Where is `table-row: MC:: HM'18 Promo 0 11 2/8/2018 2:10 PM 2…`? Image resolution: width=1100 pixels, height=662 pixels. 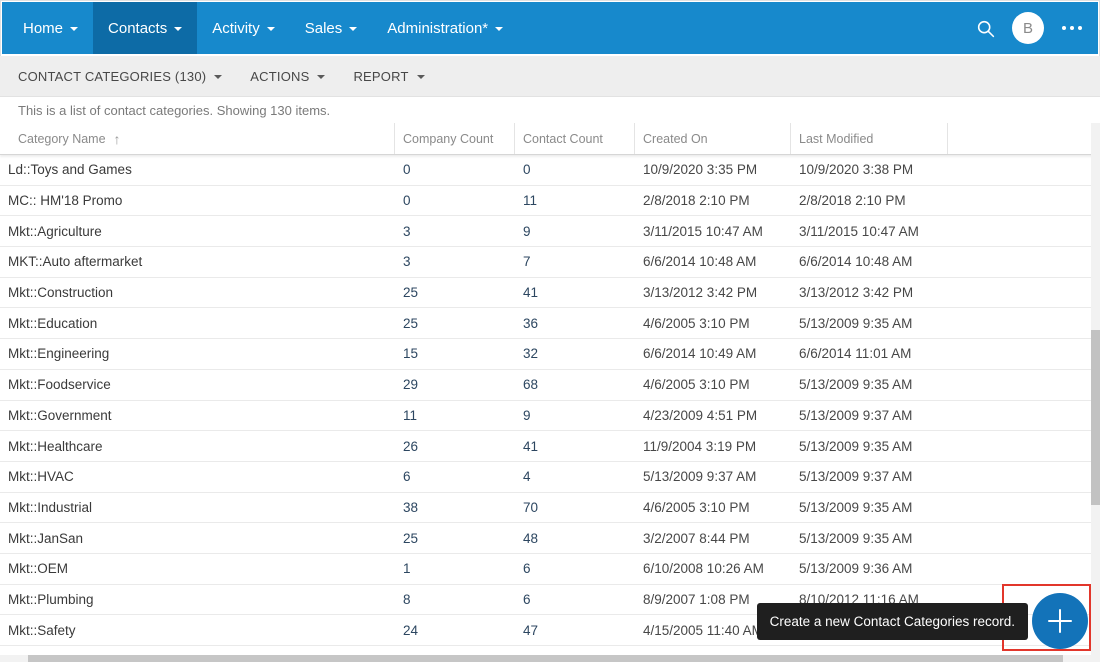
table-row: MC:: HM'18 Promo 0 11 2/8/2018 2:10 PM 2… is located at coordinates (550, 201).